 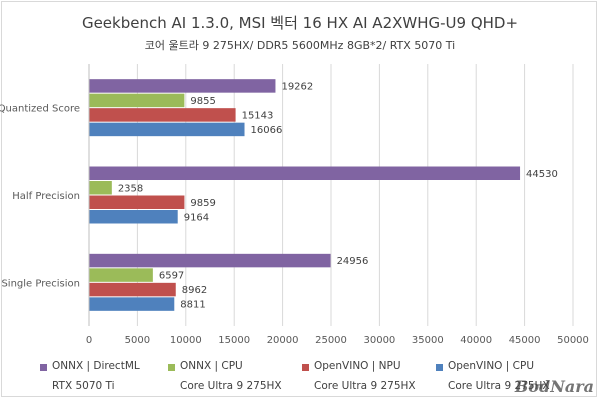 What do you see at coordinates (211, 366) in the screenshot?
I see `legend-label: ONNX | CPU` at bounding box center [211, 366].